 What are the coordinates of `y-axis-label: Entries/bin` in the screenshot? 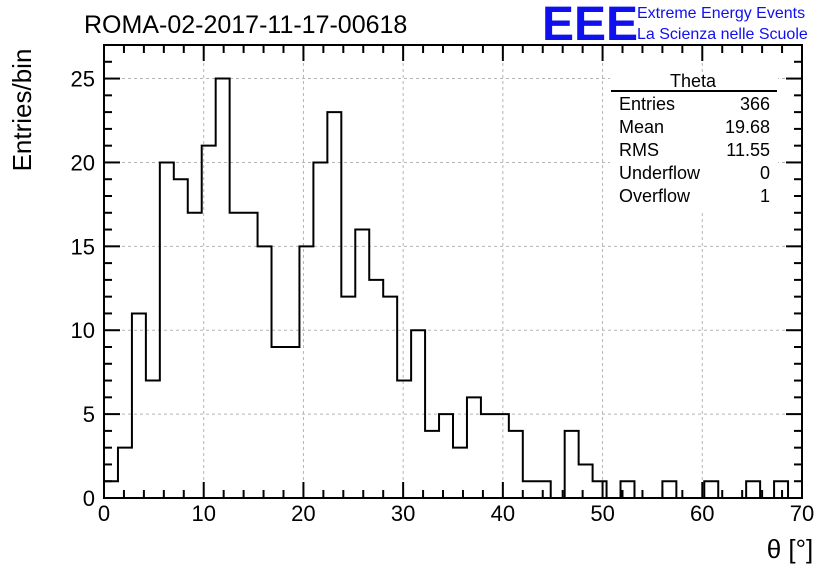 It's located at (22, 110).